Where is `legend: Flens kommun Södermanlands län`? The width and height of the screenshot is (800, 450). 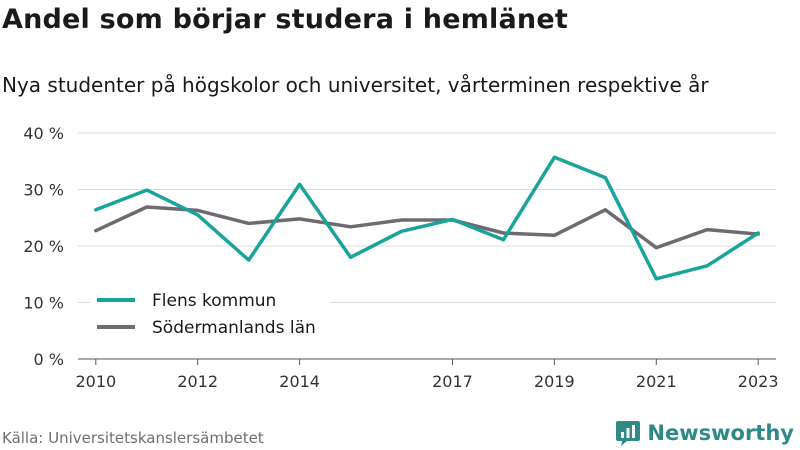 legend: Flens kommun Södermanlands län is located at coordinates (210, 314).